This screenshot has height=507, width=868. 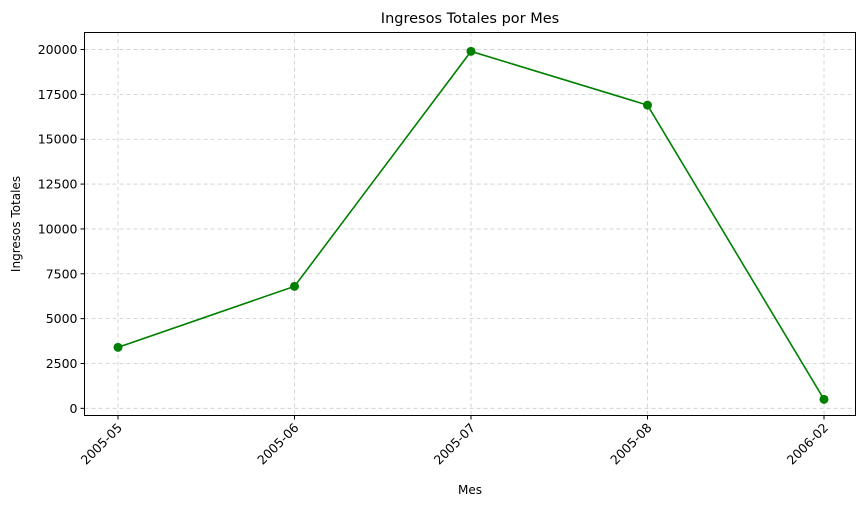 What do you see at coordinates (74, 408) in the screenshot?
I see `y-tick-label: 0` at bounding box center [74, 408].